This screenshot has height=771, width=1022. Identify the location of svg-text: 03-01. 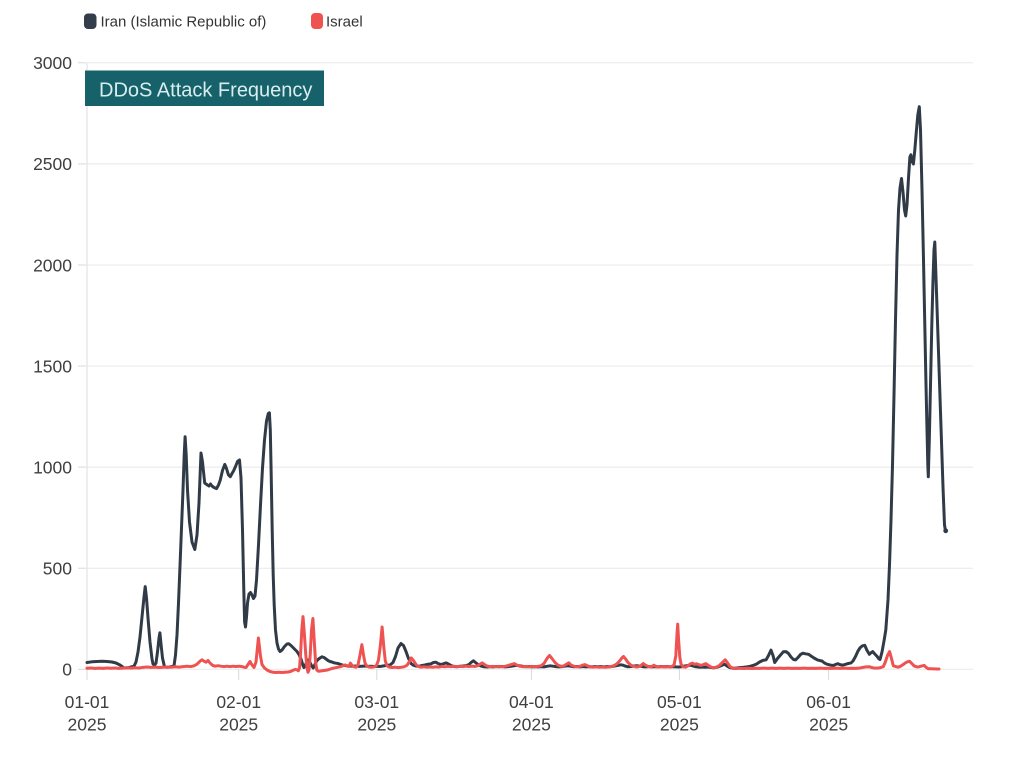
(376, 702).